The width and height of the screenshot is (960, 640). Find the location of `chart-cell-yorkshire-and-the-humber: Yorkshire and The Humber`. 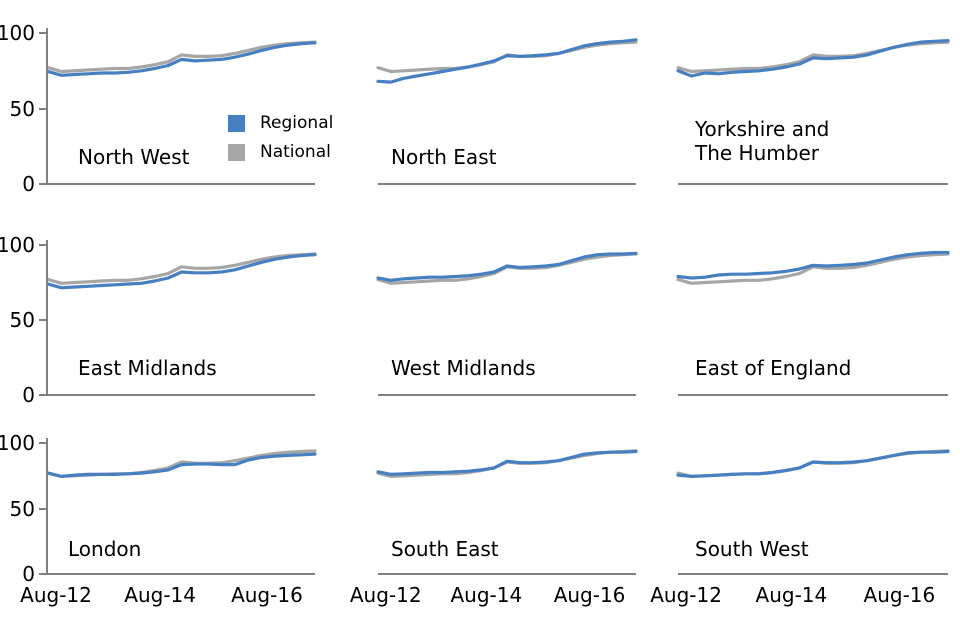

chart-cell-yorkshire-and-the-humber: Yorkshire and The Humber is located at coordinates (813, 109).